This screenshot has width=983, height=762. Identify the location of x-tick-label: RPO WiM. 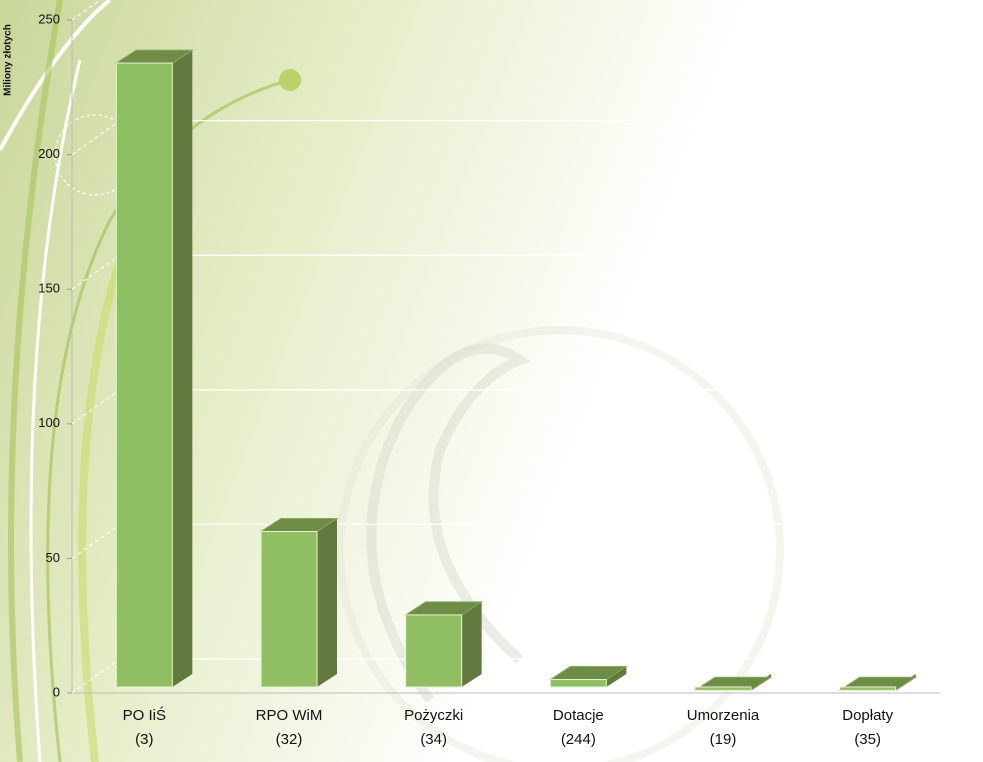
(289, 715).